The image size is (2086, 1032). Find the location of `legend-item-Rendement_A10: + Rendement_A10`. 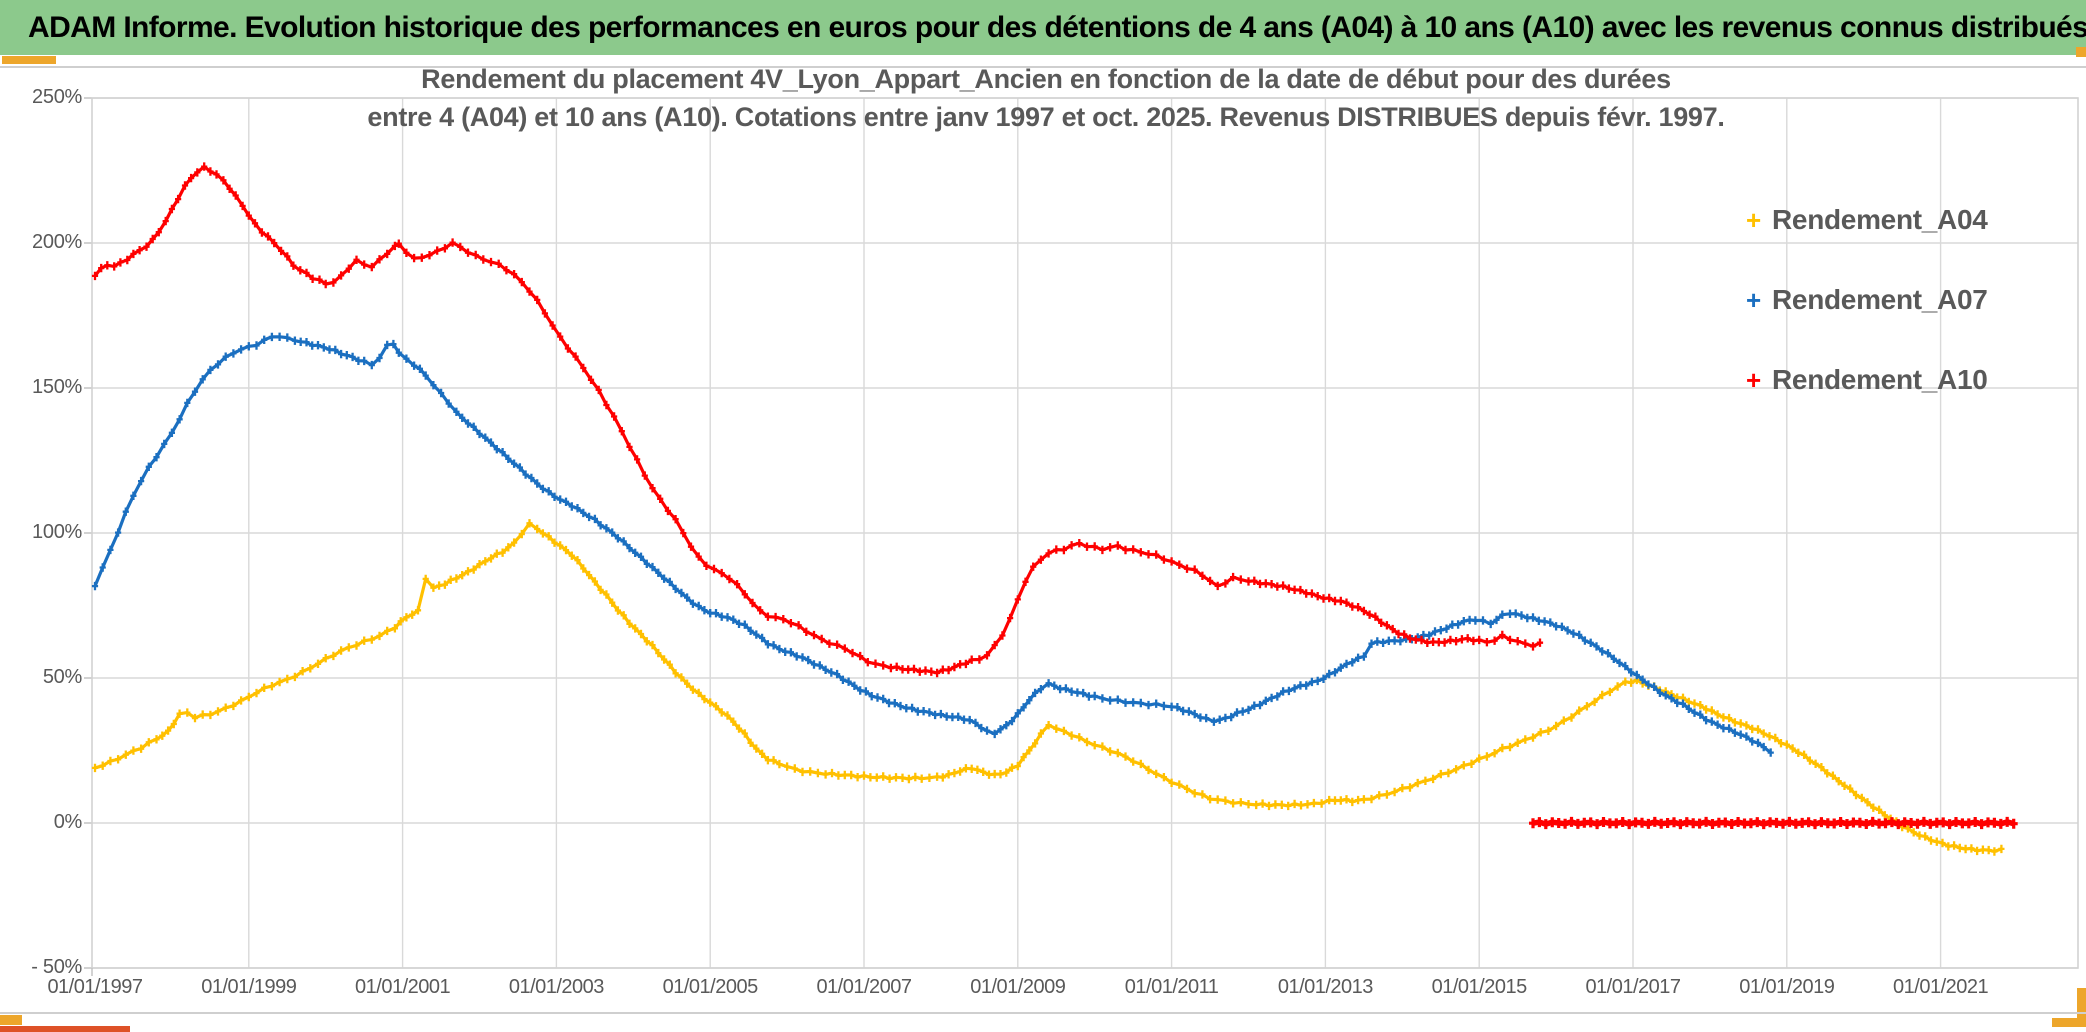

legend-item-Rendement_A10: + Rendement_A10 is located at coordinates (1867, 380).